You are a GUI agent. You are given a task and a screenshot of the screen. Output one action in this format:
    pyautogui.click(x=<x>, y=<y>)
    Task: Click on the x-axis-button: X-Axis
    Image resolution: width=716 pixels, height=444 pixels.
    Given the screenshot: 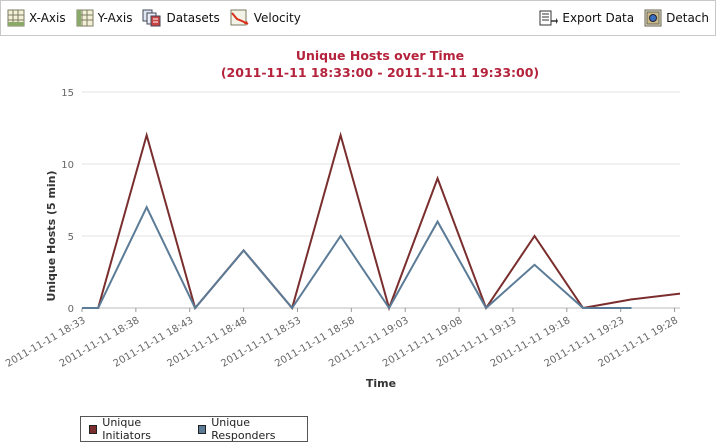 What is the action you would take?
    pyautogui.click(x=36, y=18)
    